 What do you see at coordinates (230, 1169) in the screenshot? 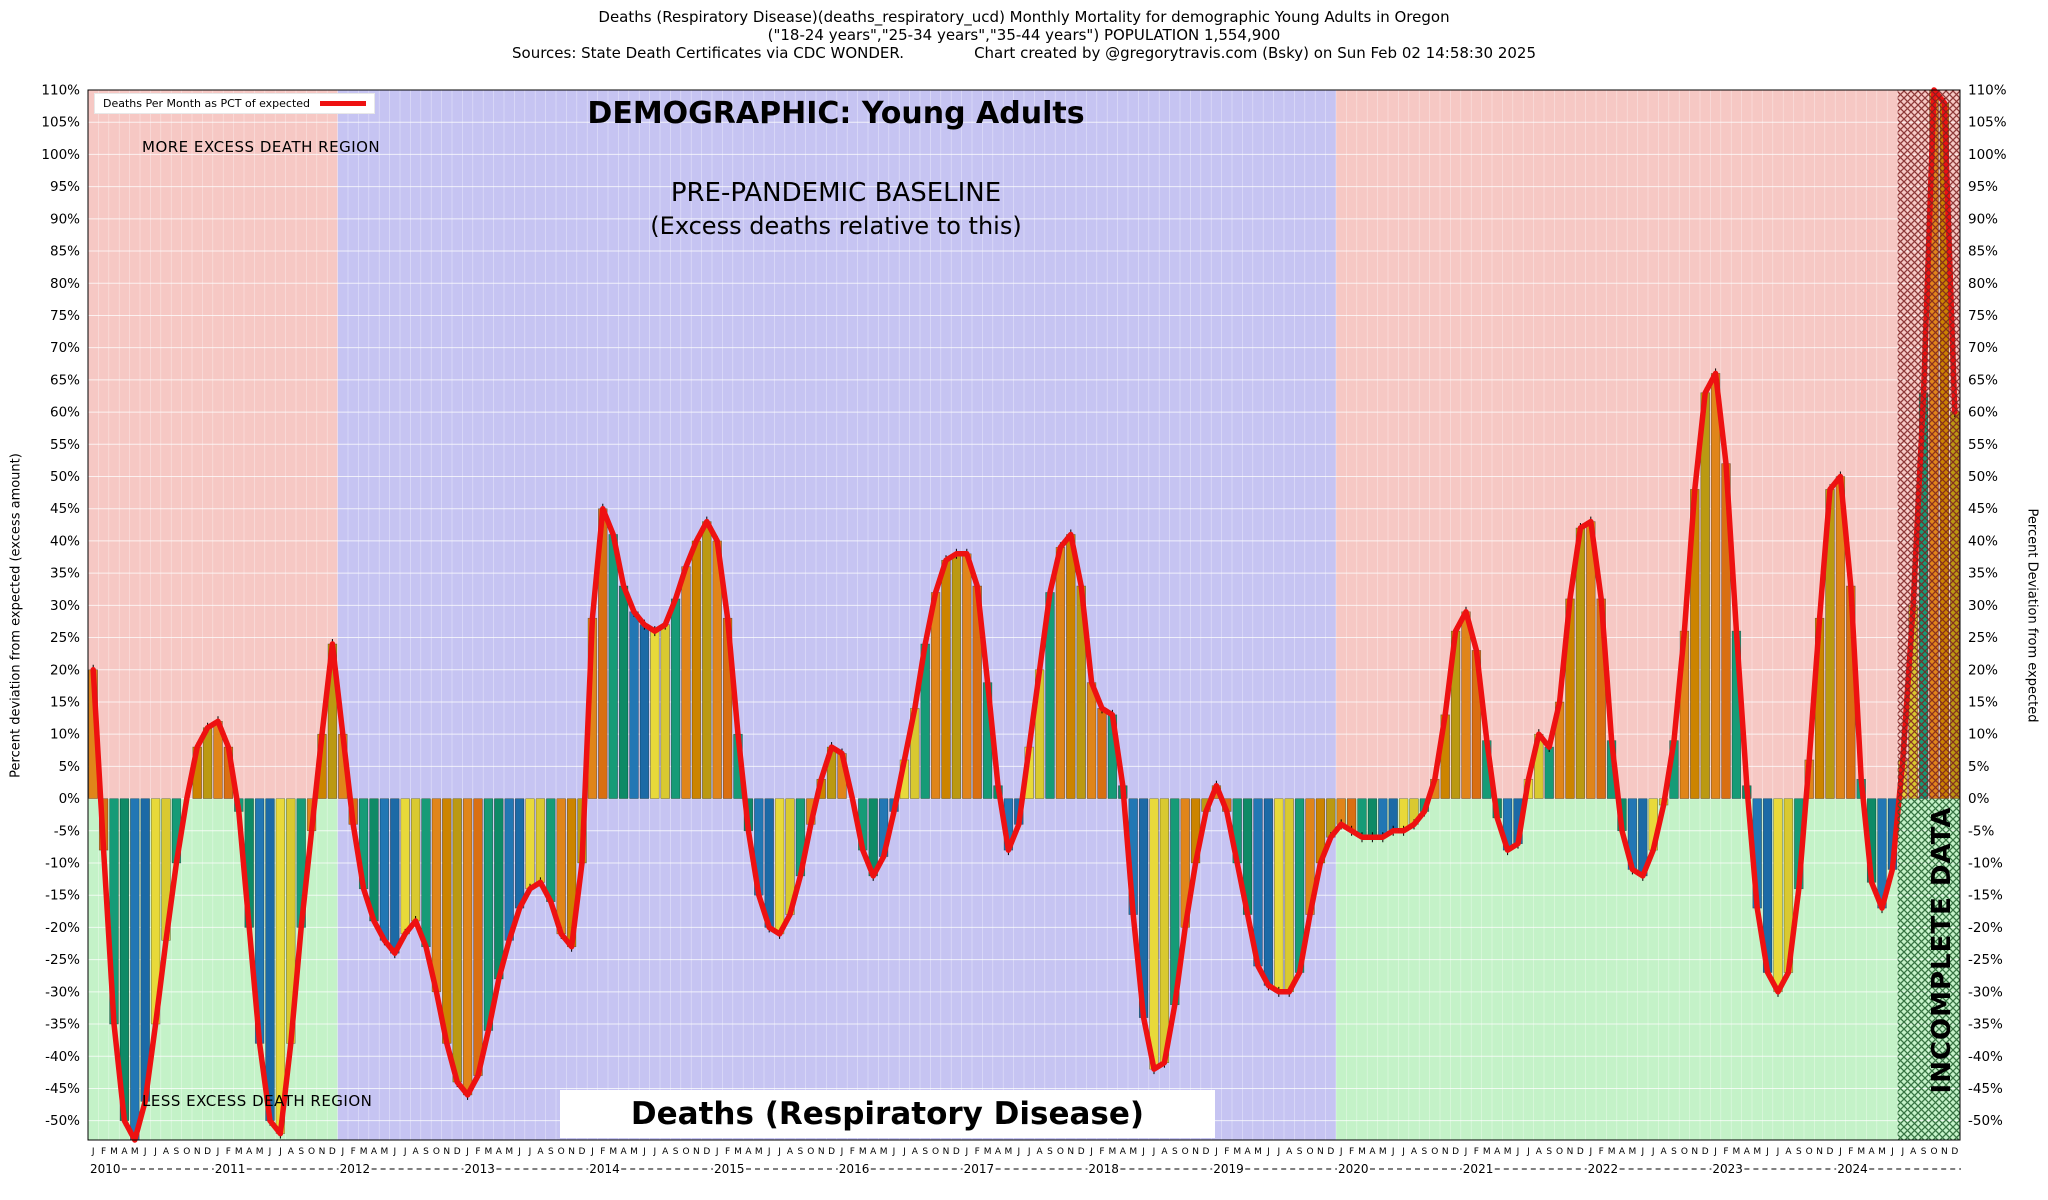
I see `svg-text: 2011` at bounding box center [230, 1169].